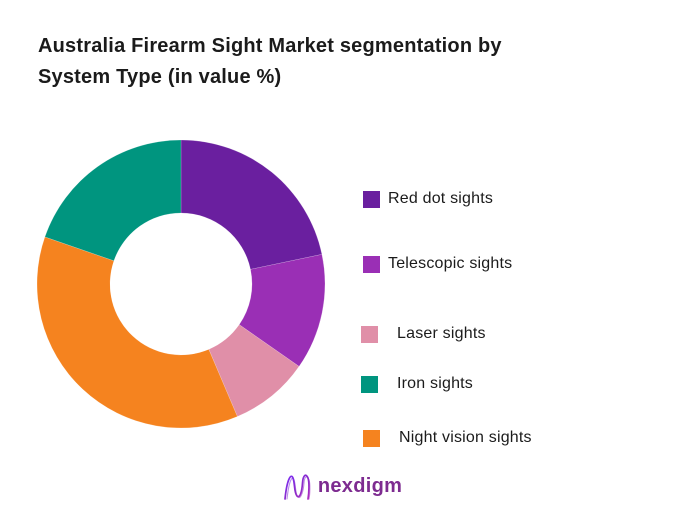 This screenshot has height=512, width=683. What do you see at coordinates (251, 204) in the screenshot?
I see `donut-segment-red-dot-sights` at bounding box center [251, 204].